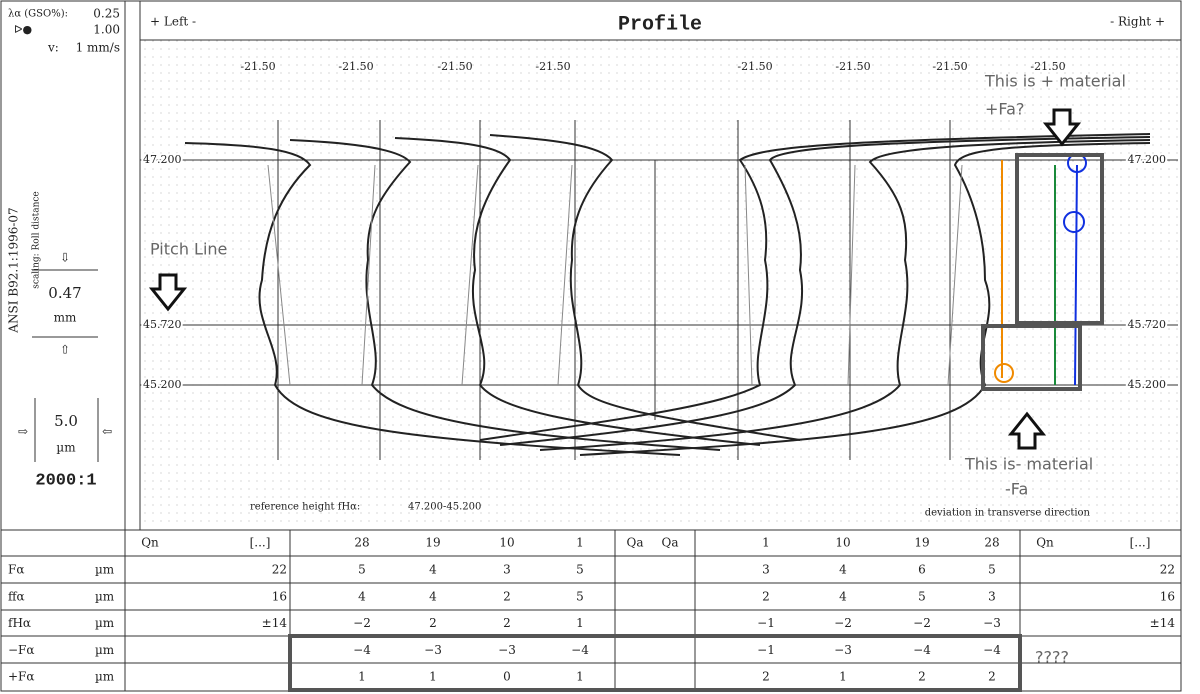 Image resolution: width=1200 pixels, height=694 pixels. I want to click on scale-unit: mm, so click(65, 318).